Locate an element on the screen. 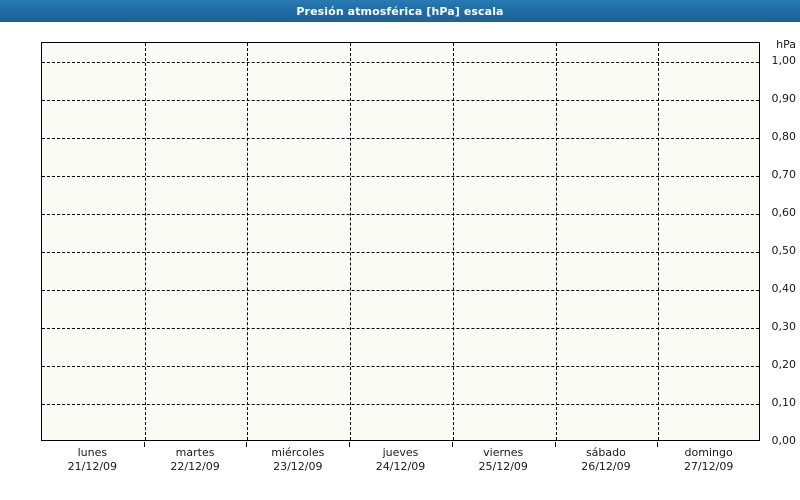 Image resolution: width=800 pixels, height=500 pixels. y-axis-tick-label: 0,60 is located at coordinates (784, 212).